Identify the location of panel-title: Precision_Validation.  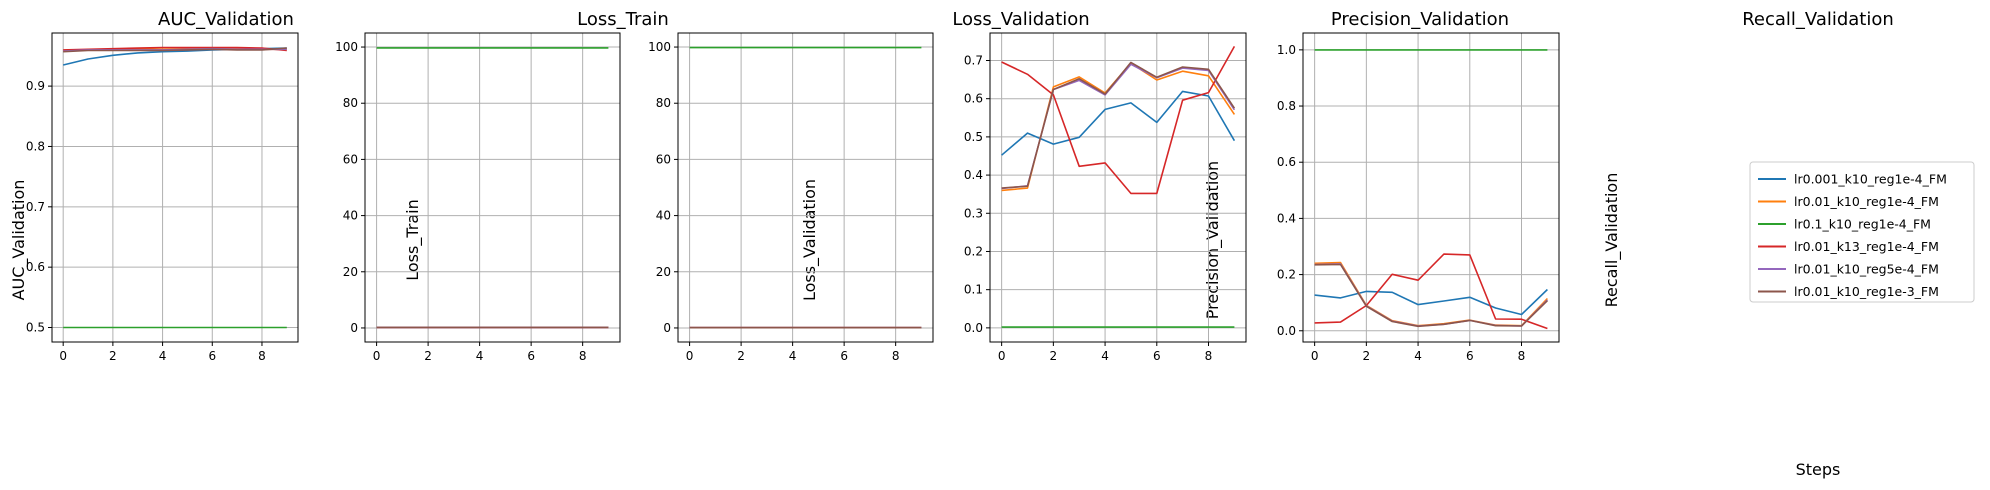
(1420, 19).